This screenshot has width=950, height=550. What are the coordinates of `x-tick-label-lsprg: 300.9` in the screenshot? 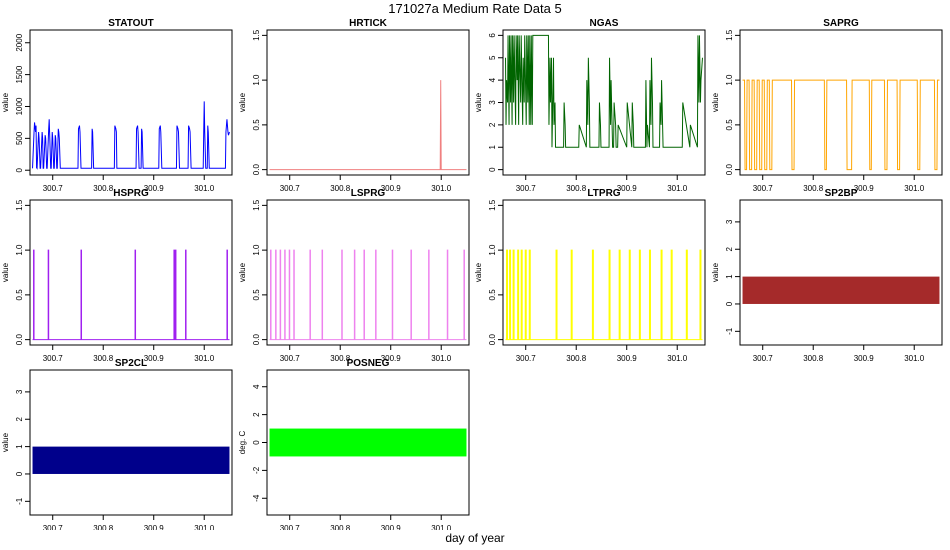 It's located at (391, 358).